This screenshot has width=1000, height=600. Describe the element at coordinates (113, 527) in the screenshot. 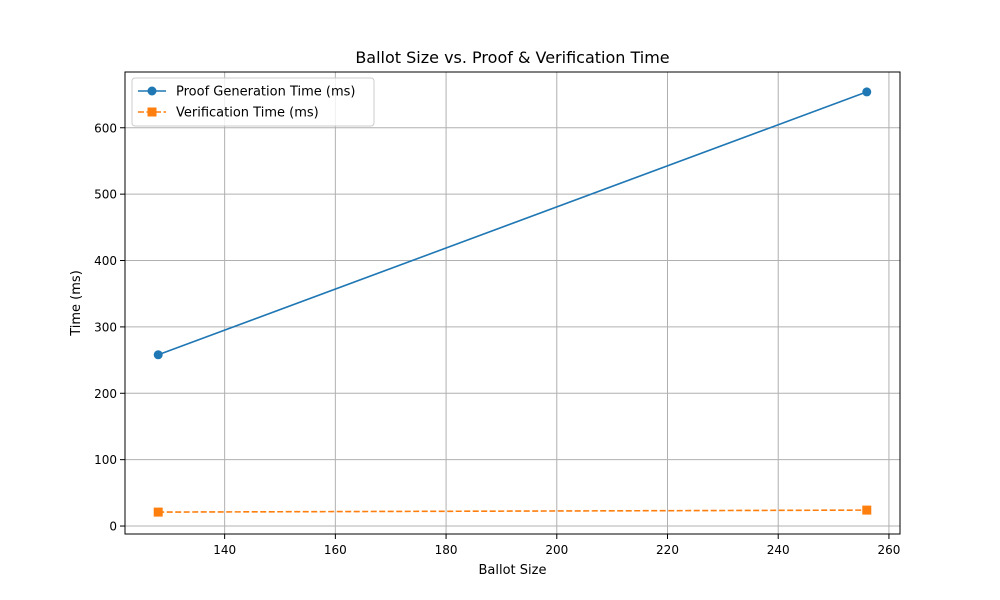

I see `y-tick-label: 0` at that location.